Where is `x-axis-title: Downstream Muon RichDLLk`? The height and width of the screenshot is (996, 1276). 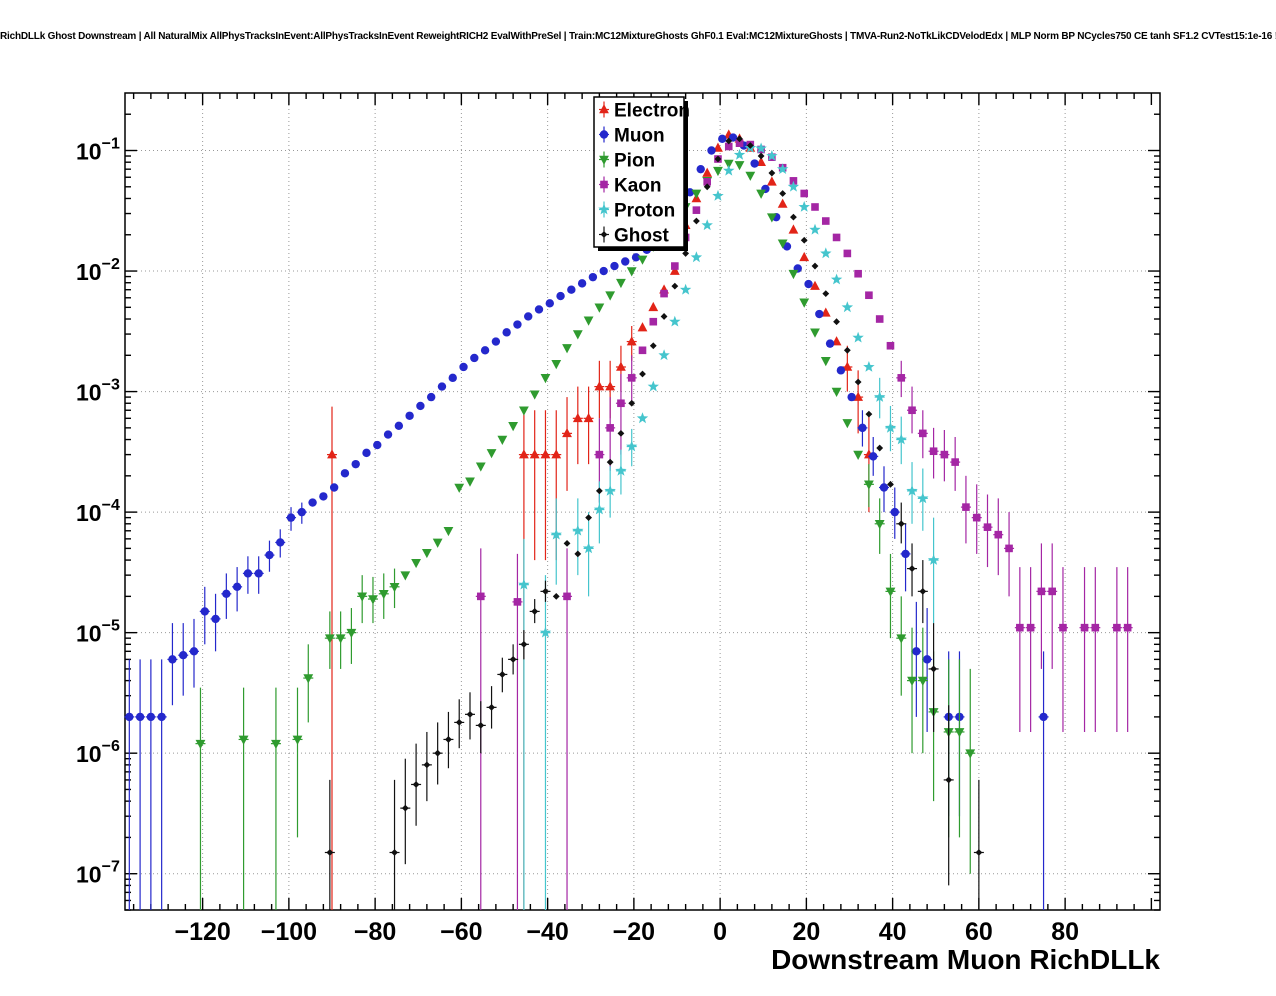
x-axis-title: Downstream Muon RichDLLk is located at coordinates (965, 959).